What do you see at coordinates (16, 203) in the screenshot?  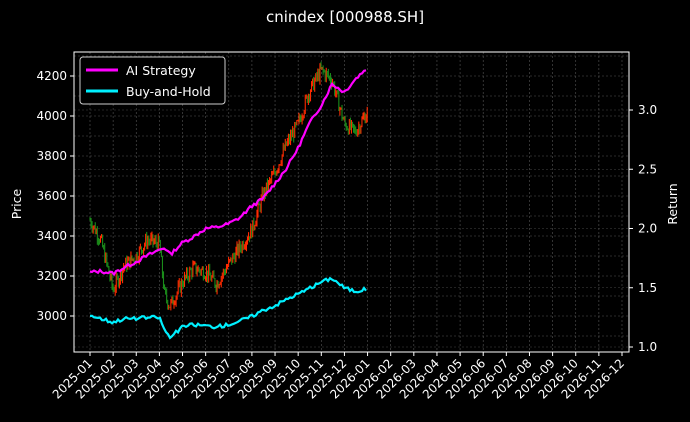 I see `y-axis-label-left: Price` at bounding box center [16, 203].